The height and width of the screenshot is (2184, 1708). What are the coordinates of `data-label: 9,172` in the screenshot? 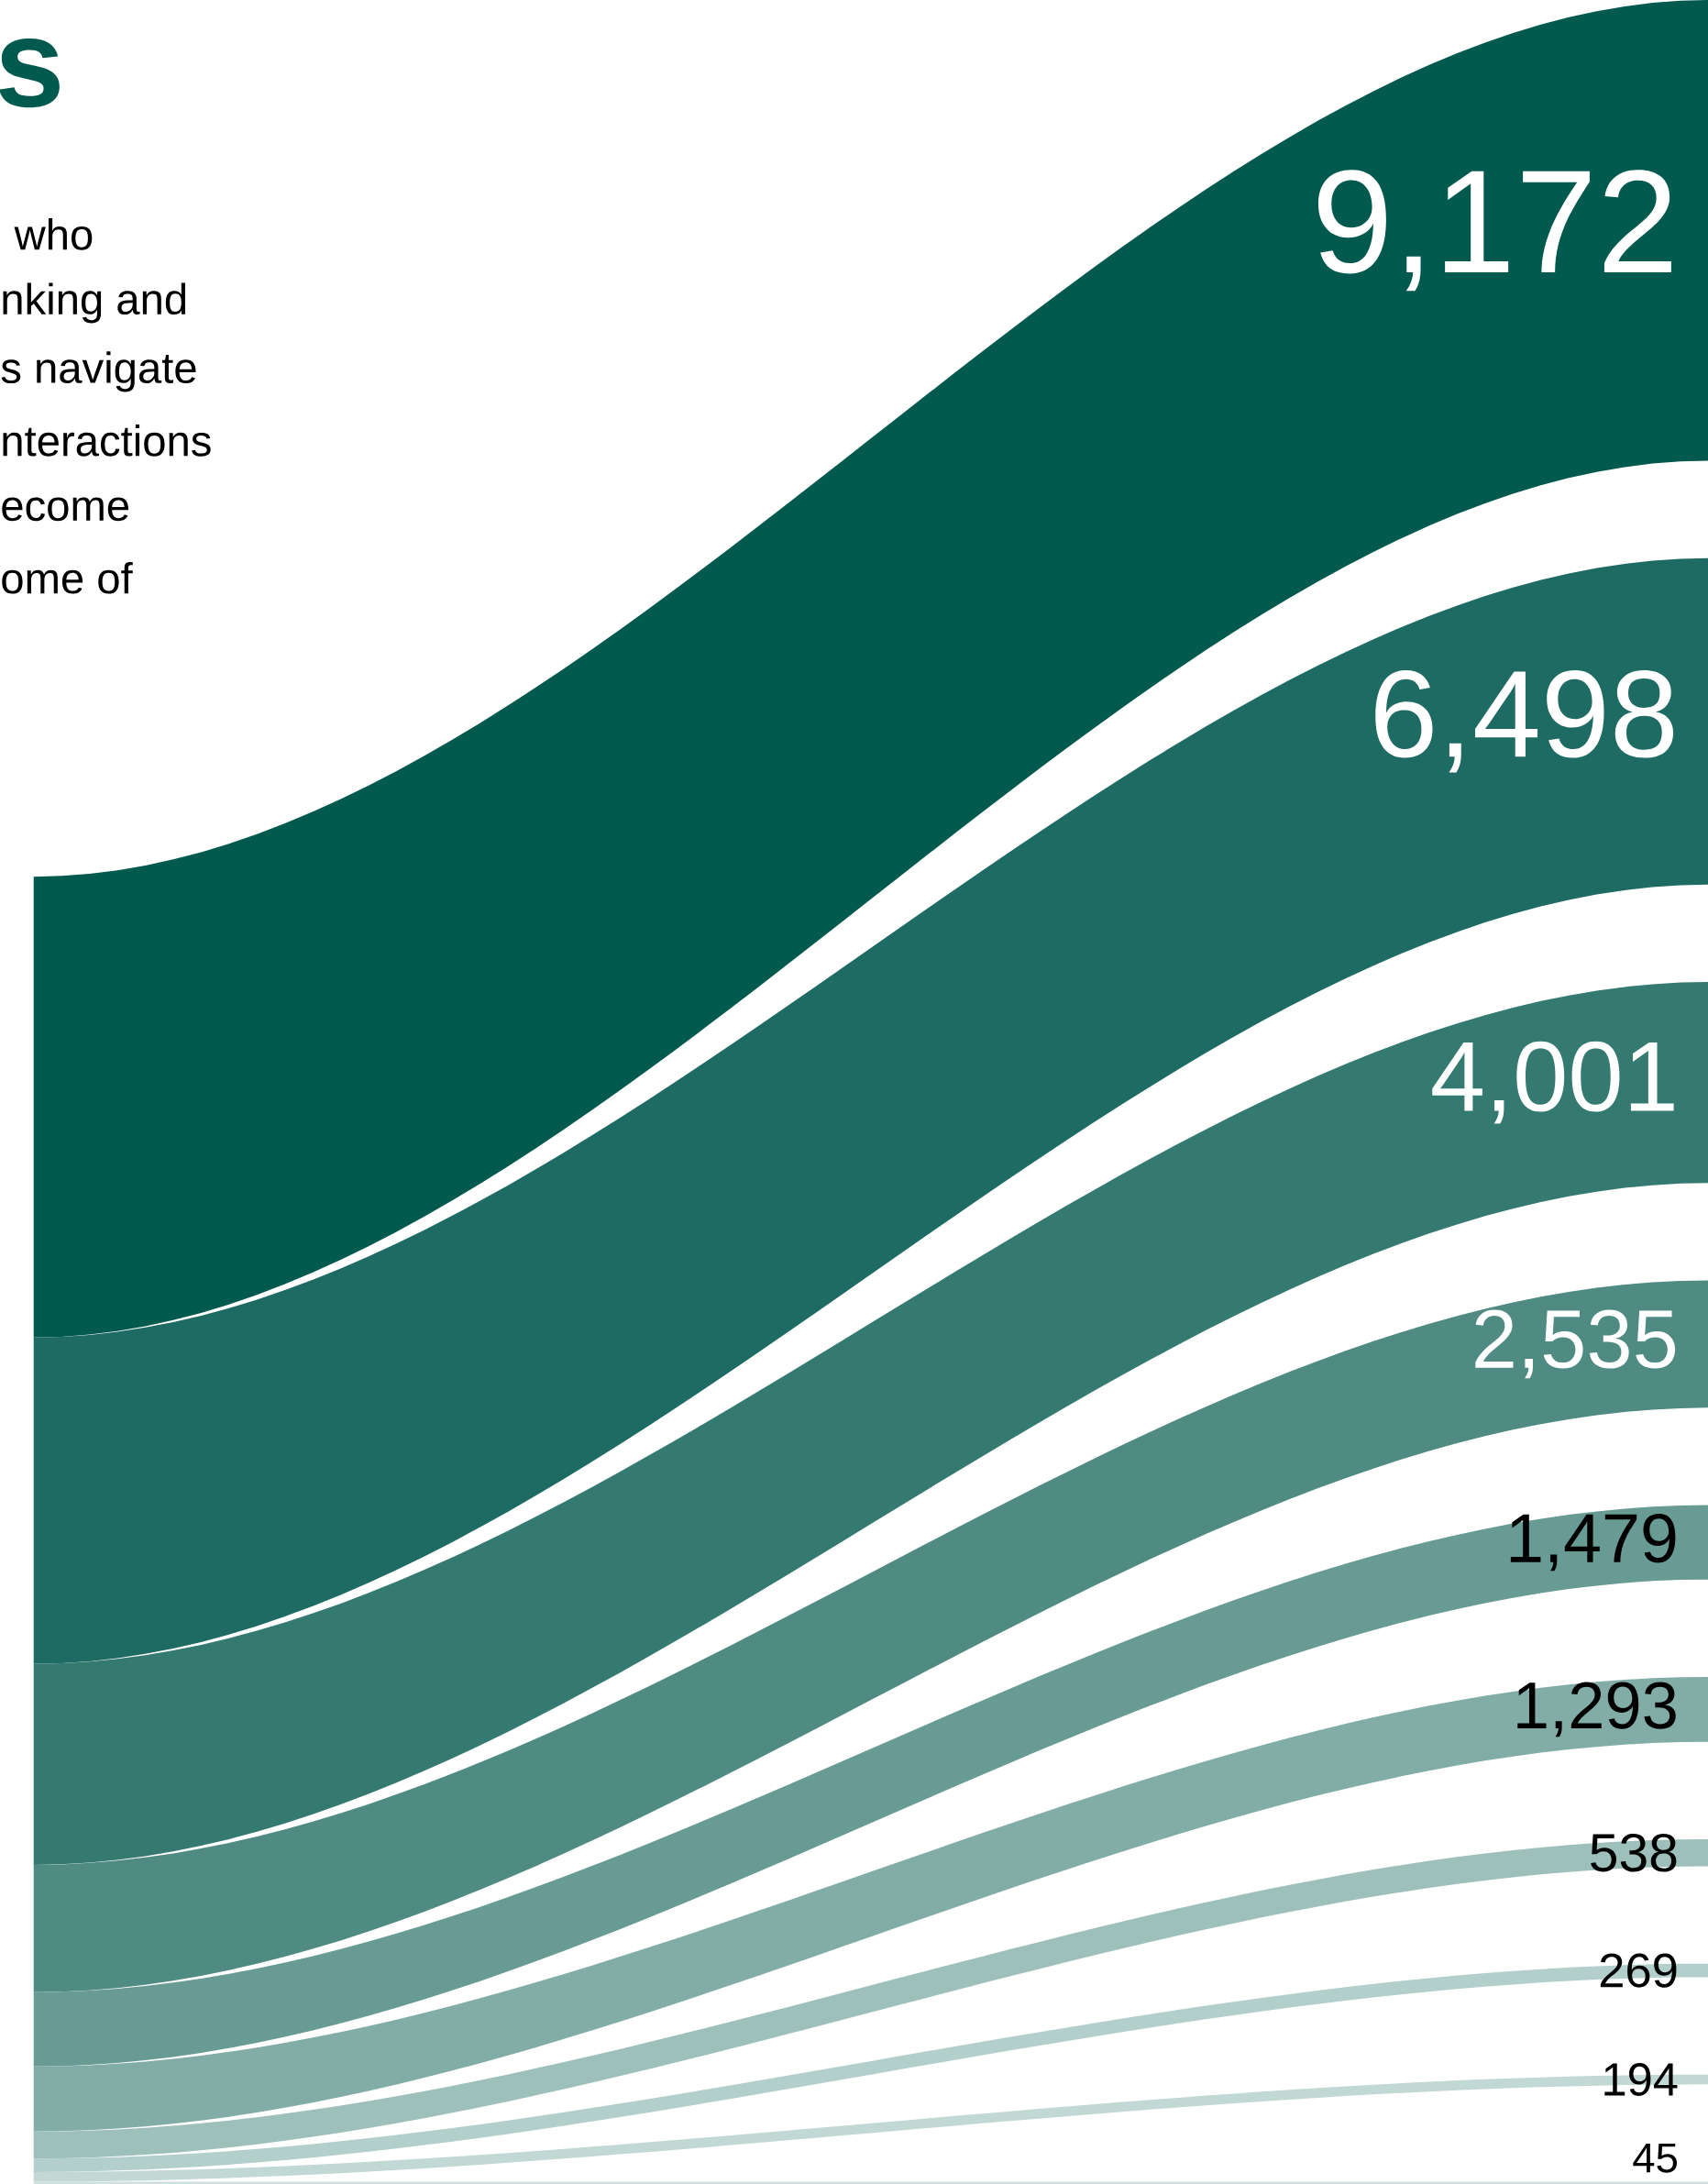 It's located at (1494, 231).